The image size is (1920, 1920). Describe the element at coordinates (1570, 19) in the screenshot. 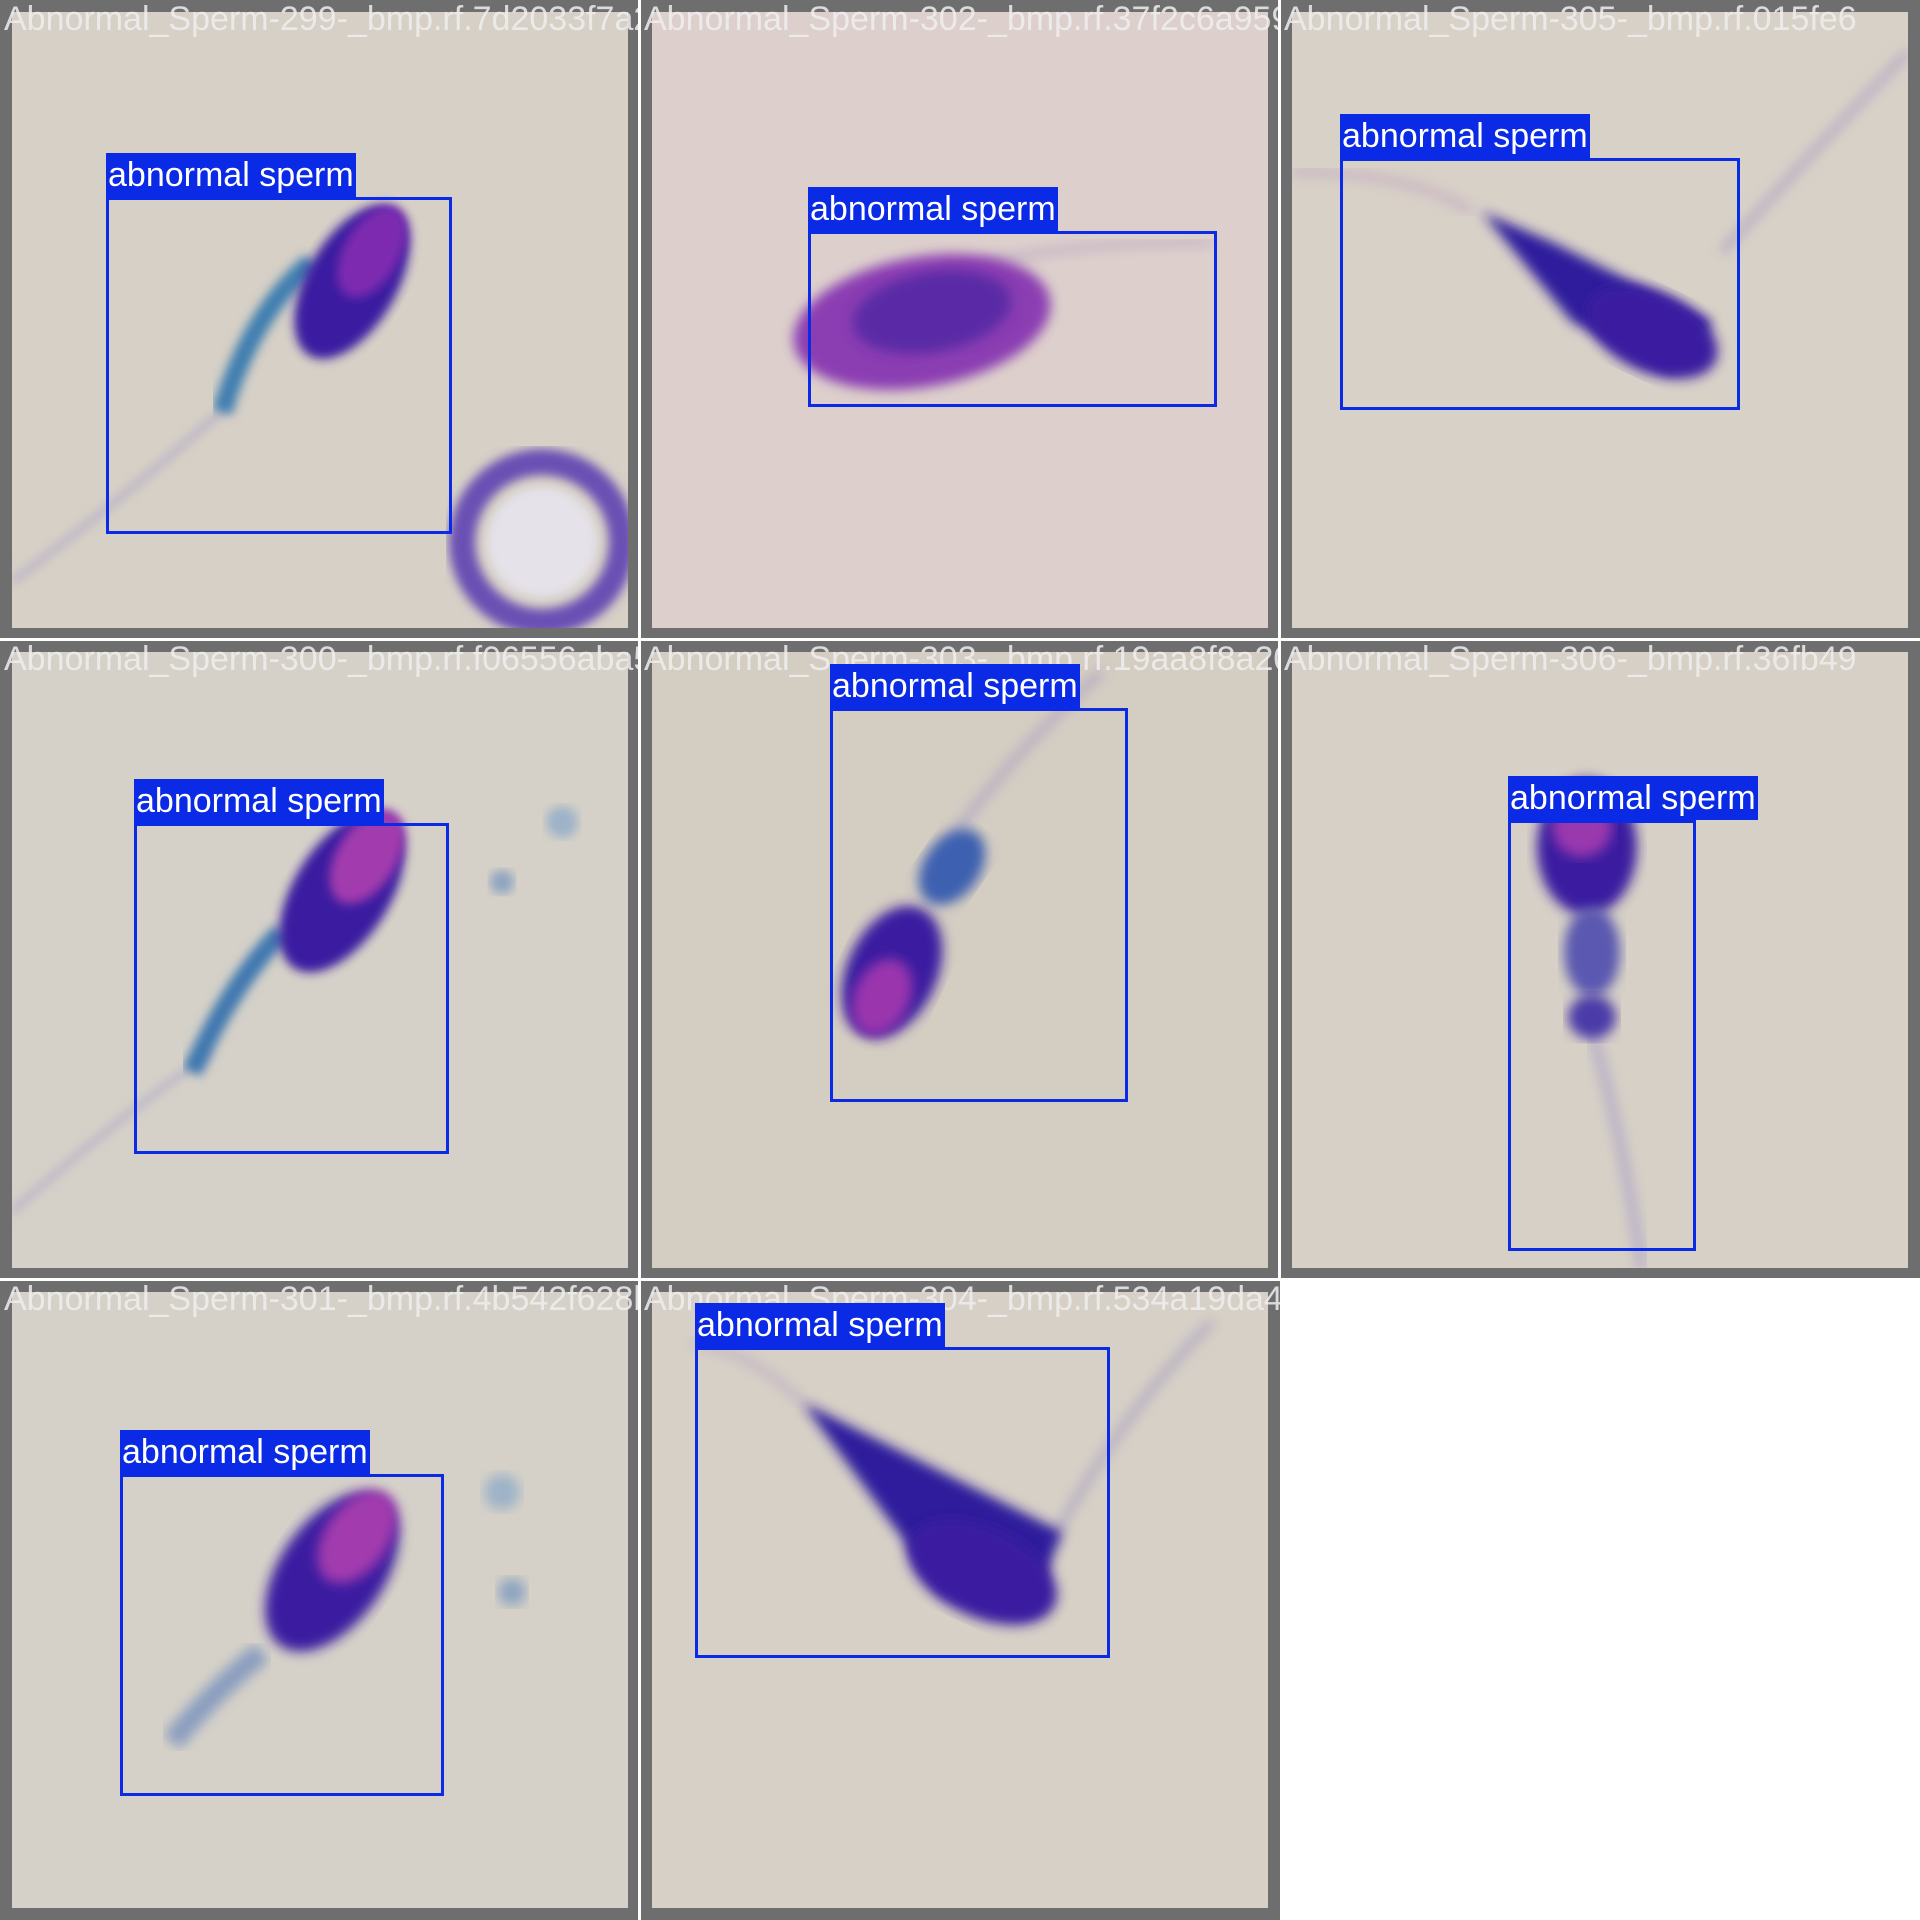

I see `image-filename: Abnormal_Sperm-305-_bmp.rf.015fe6` at that location.